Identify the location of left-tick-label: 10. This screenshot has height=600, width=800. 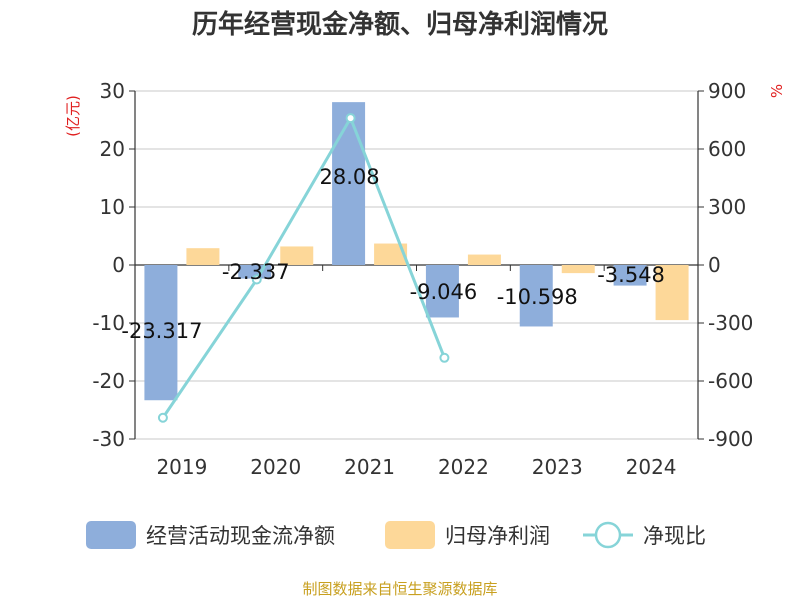
(112, 207).